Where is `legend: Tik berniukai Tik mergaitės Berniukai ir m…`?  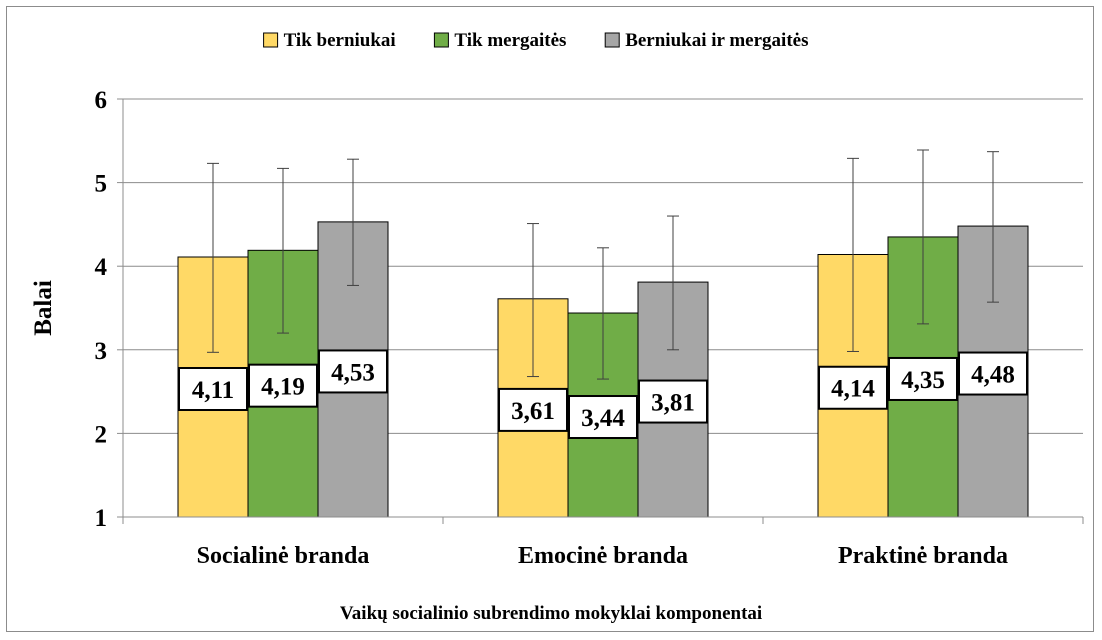
legend: Tik berniukai Tik mergaitės Berniukai ir m… is located at coordinates (535, 40).